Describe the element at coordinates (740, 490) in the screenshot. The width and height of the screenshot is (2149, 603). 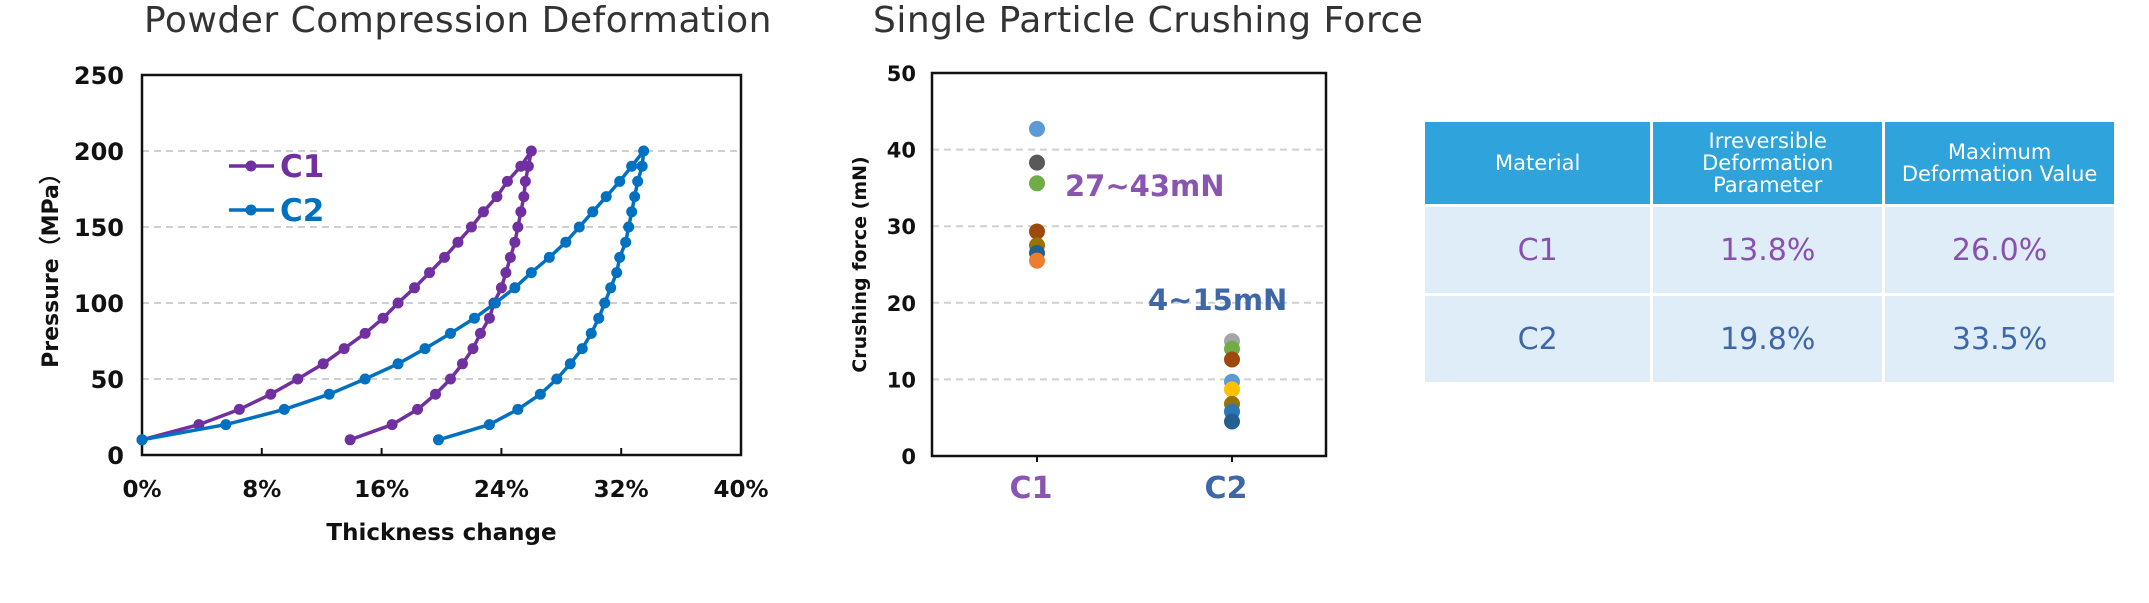
I see `x-tick-label: 40%` at that location.